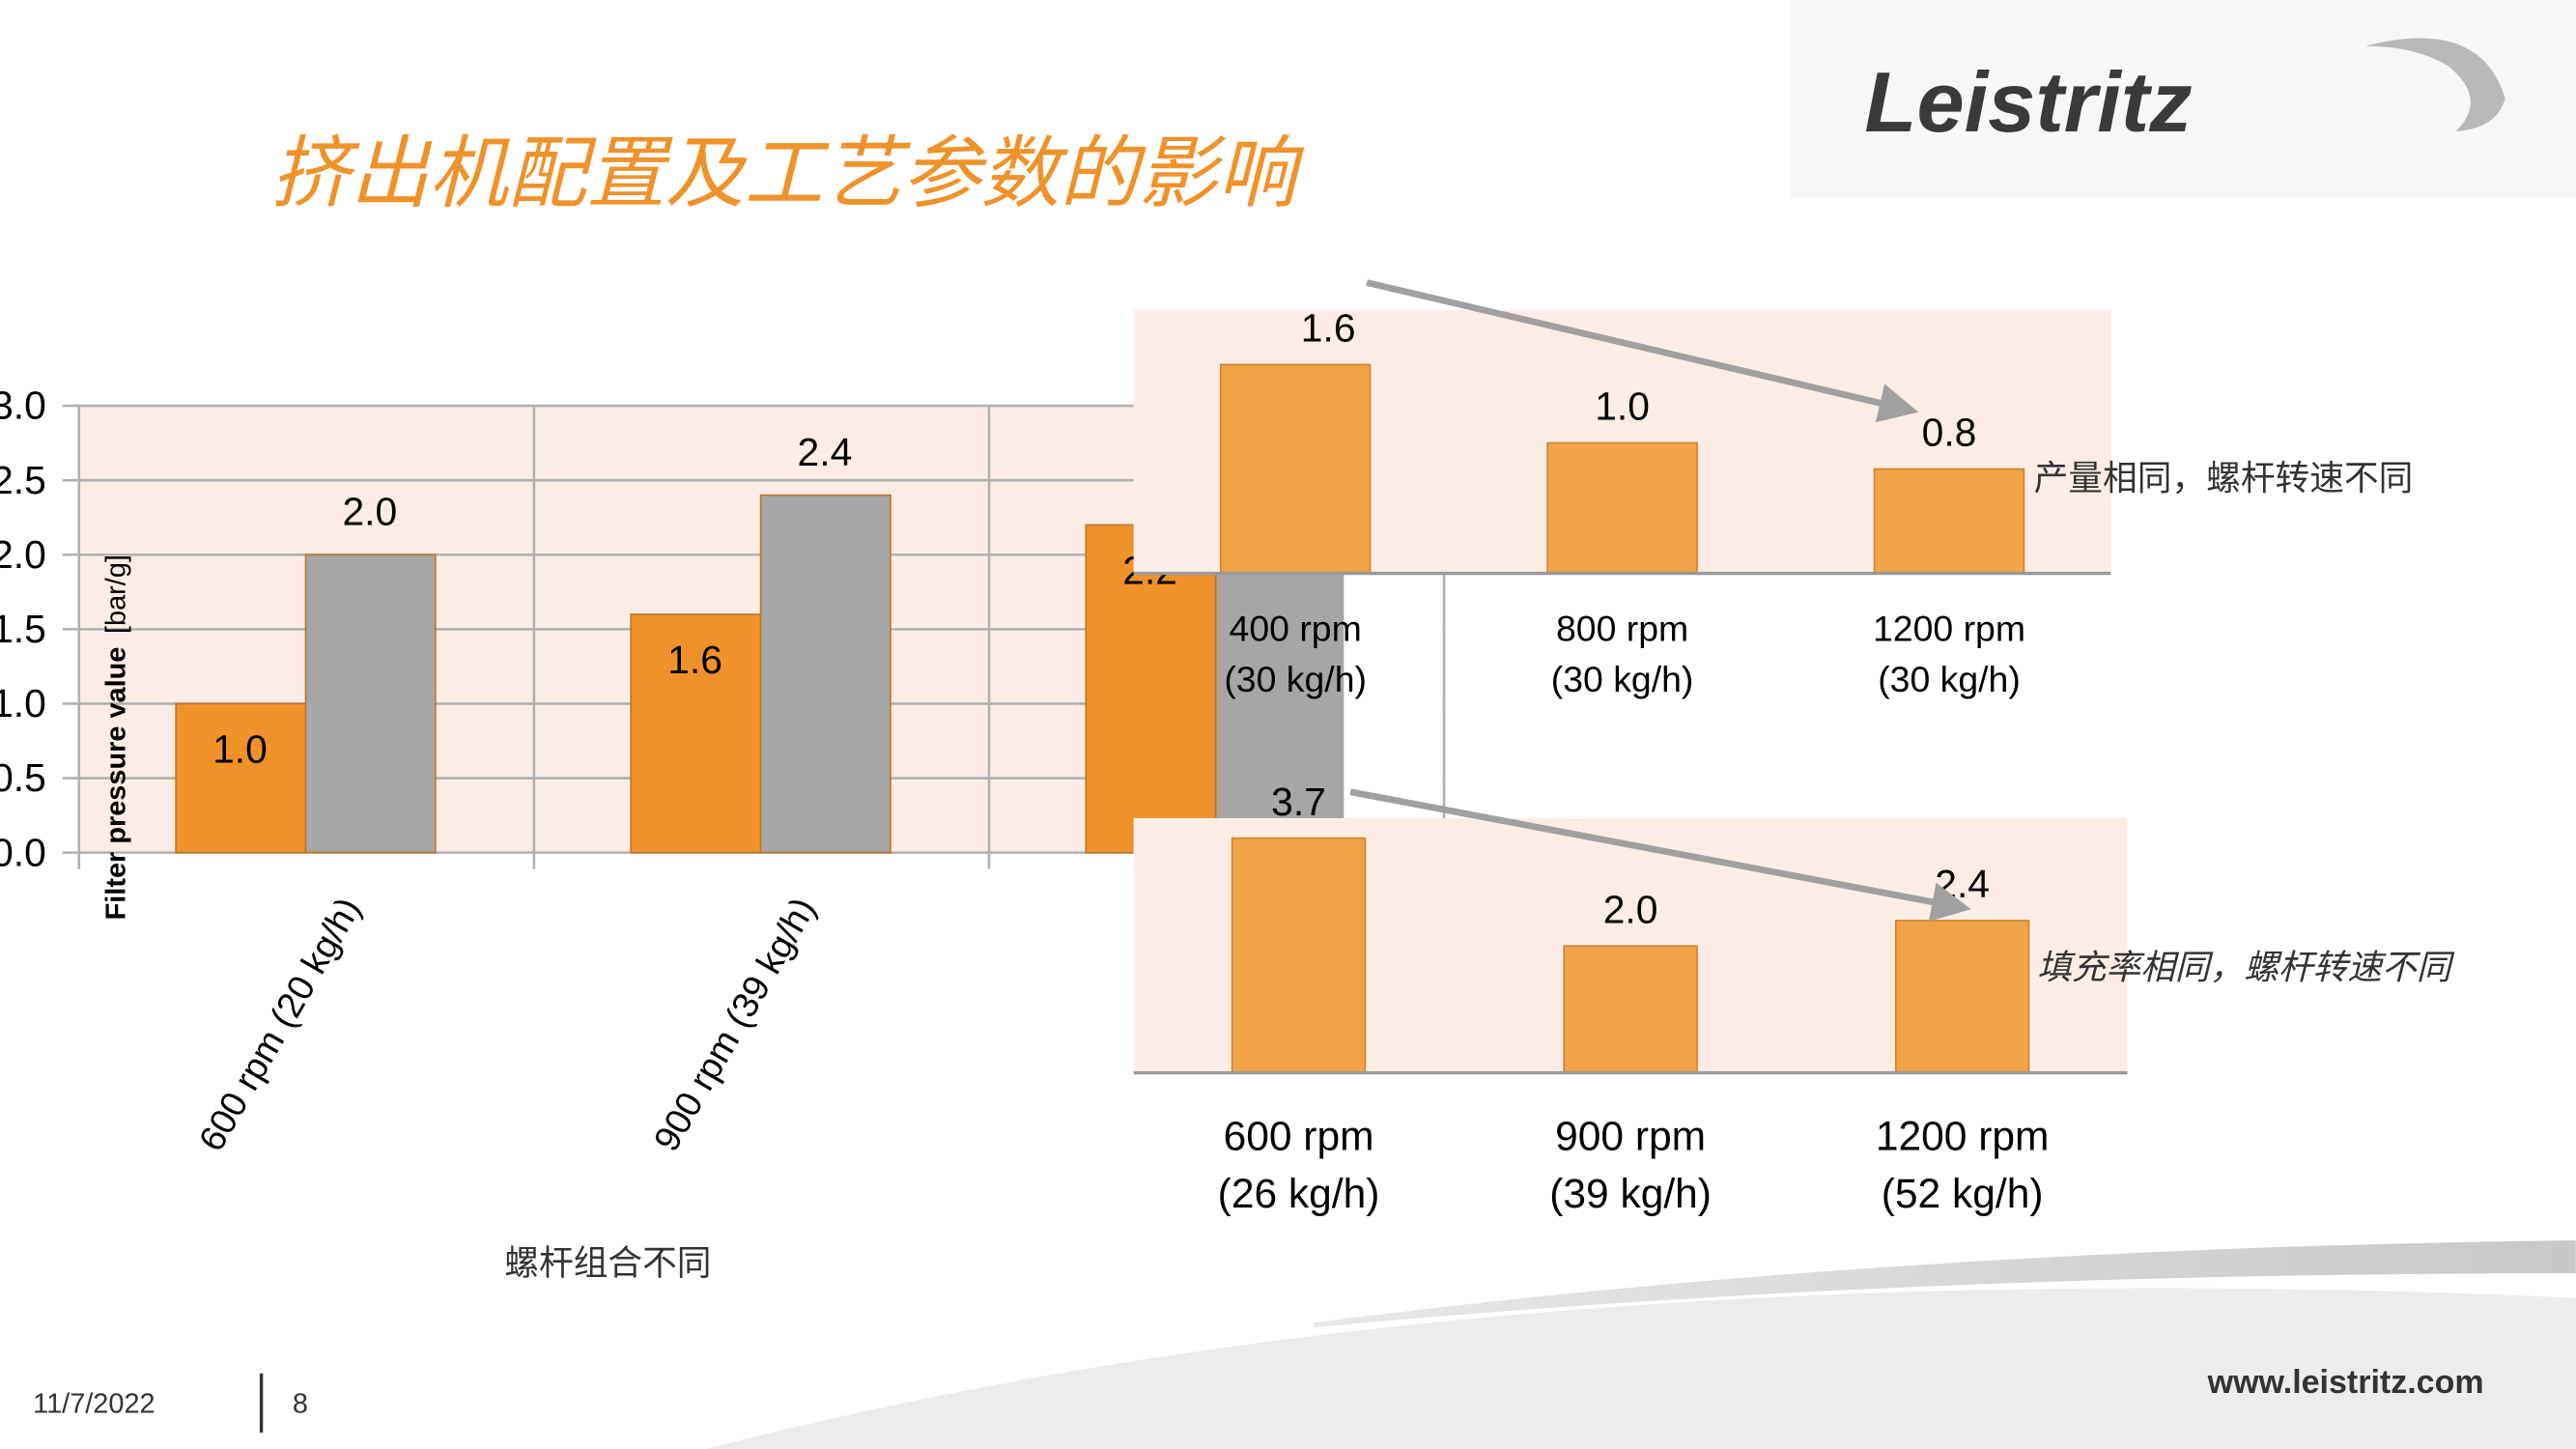 The height and width of the screenshot is (1449, 2576). Describe the element at coordinates (787, 173) in the screenshot. I see `page-title: 挤出机配置及工艺参数的影响` at that location.